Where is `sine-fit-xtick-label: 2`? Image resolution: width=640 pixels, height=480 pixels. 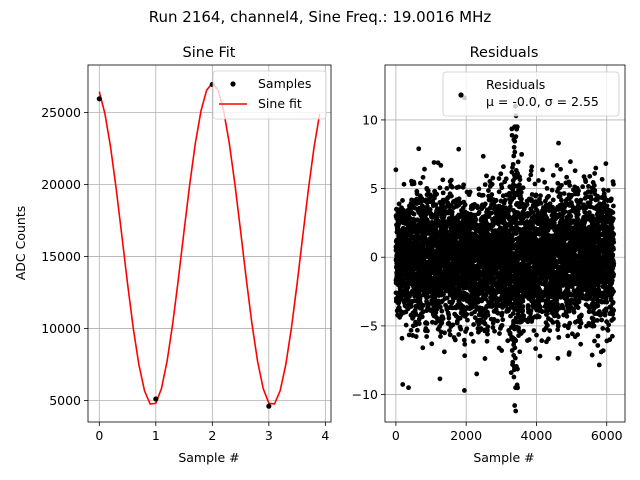 sine-fit-xtick-label: 2 is located at coordinates (212, 435).